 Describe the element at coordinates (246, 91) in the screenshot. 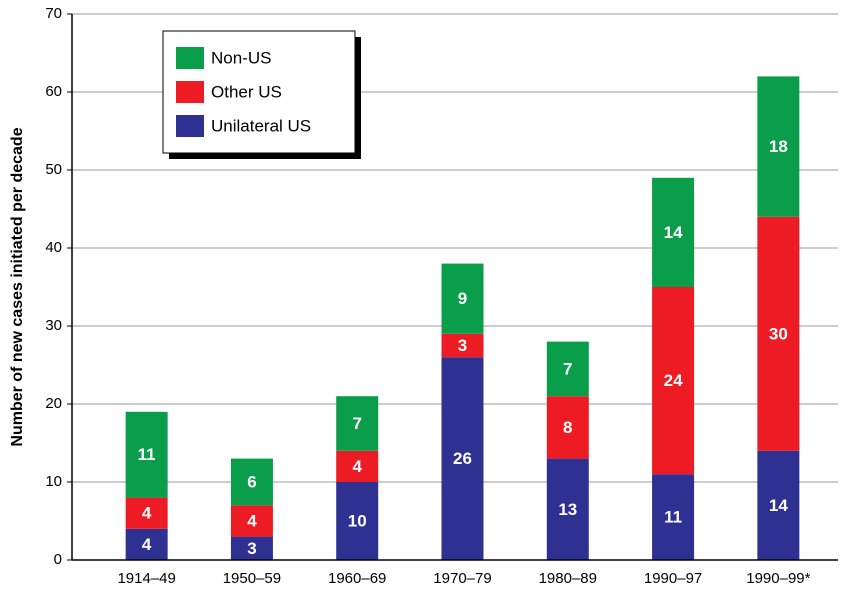

I see `legend-label: Other US` at that location.